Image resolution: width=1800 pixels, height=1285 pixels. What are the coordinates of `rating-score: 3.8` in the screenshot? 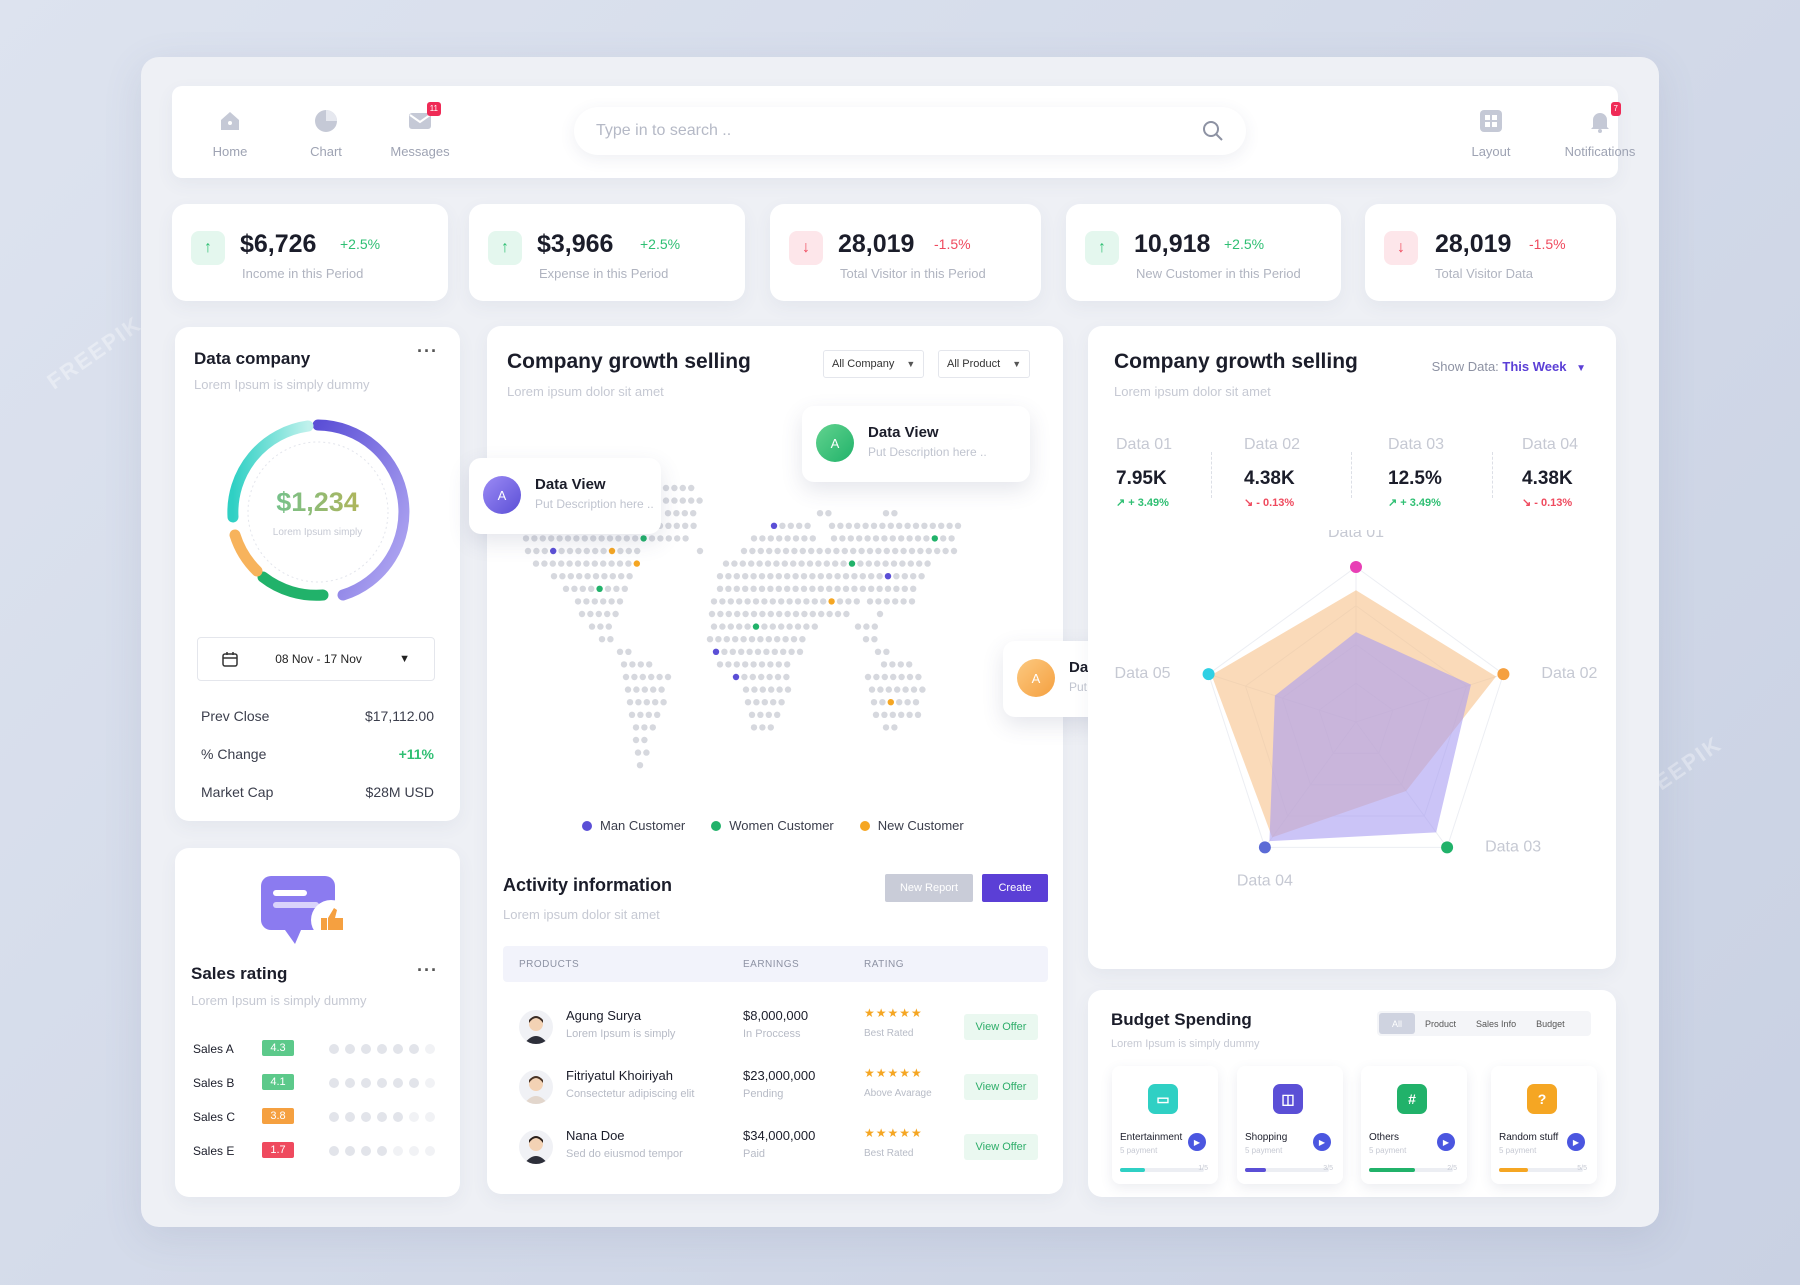 It's located at (278, 1116).